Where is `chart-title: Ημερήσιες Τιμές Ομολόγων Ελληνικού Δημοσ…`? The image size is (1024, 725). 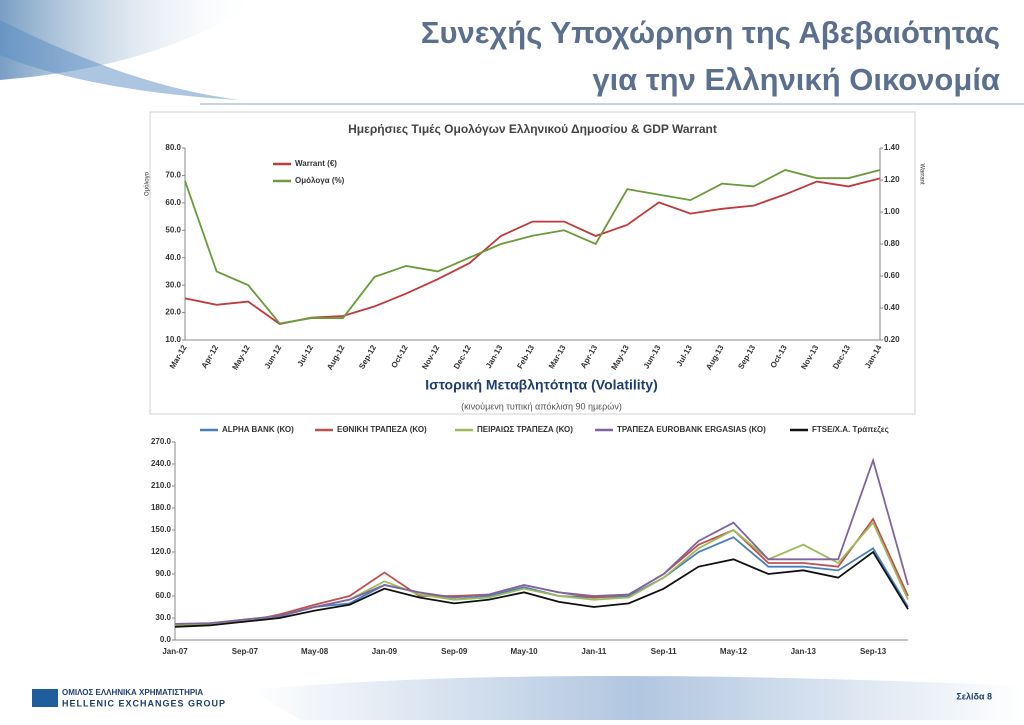
chart-title: Ημερήσιες Τιμές Ομολόγων Ελληνικού Δημοσ… is located at coordinates (532, 129).